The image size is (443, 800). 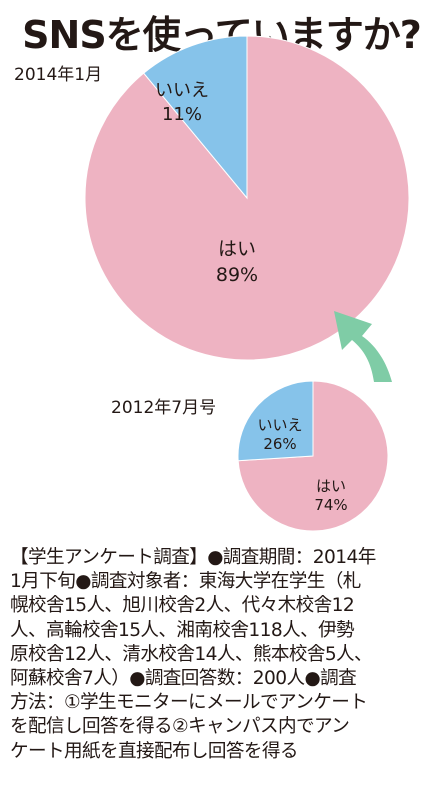 I want to click on pie-2012-hai-value: 74%, so click(x=330, y=505).